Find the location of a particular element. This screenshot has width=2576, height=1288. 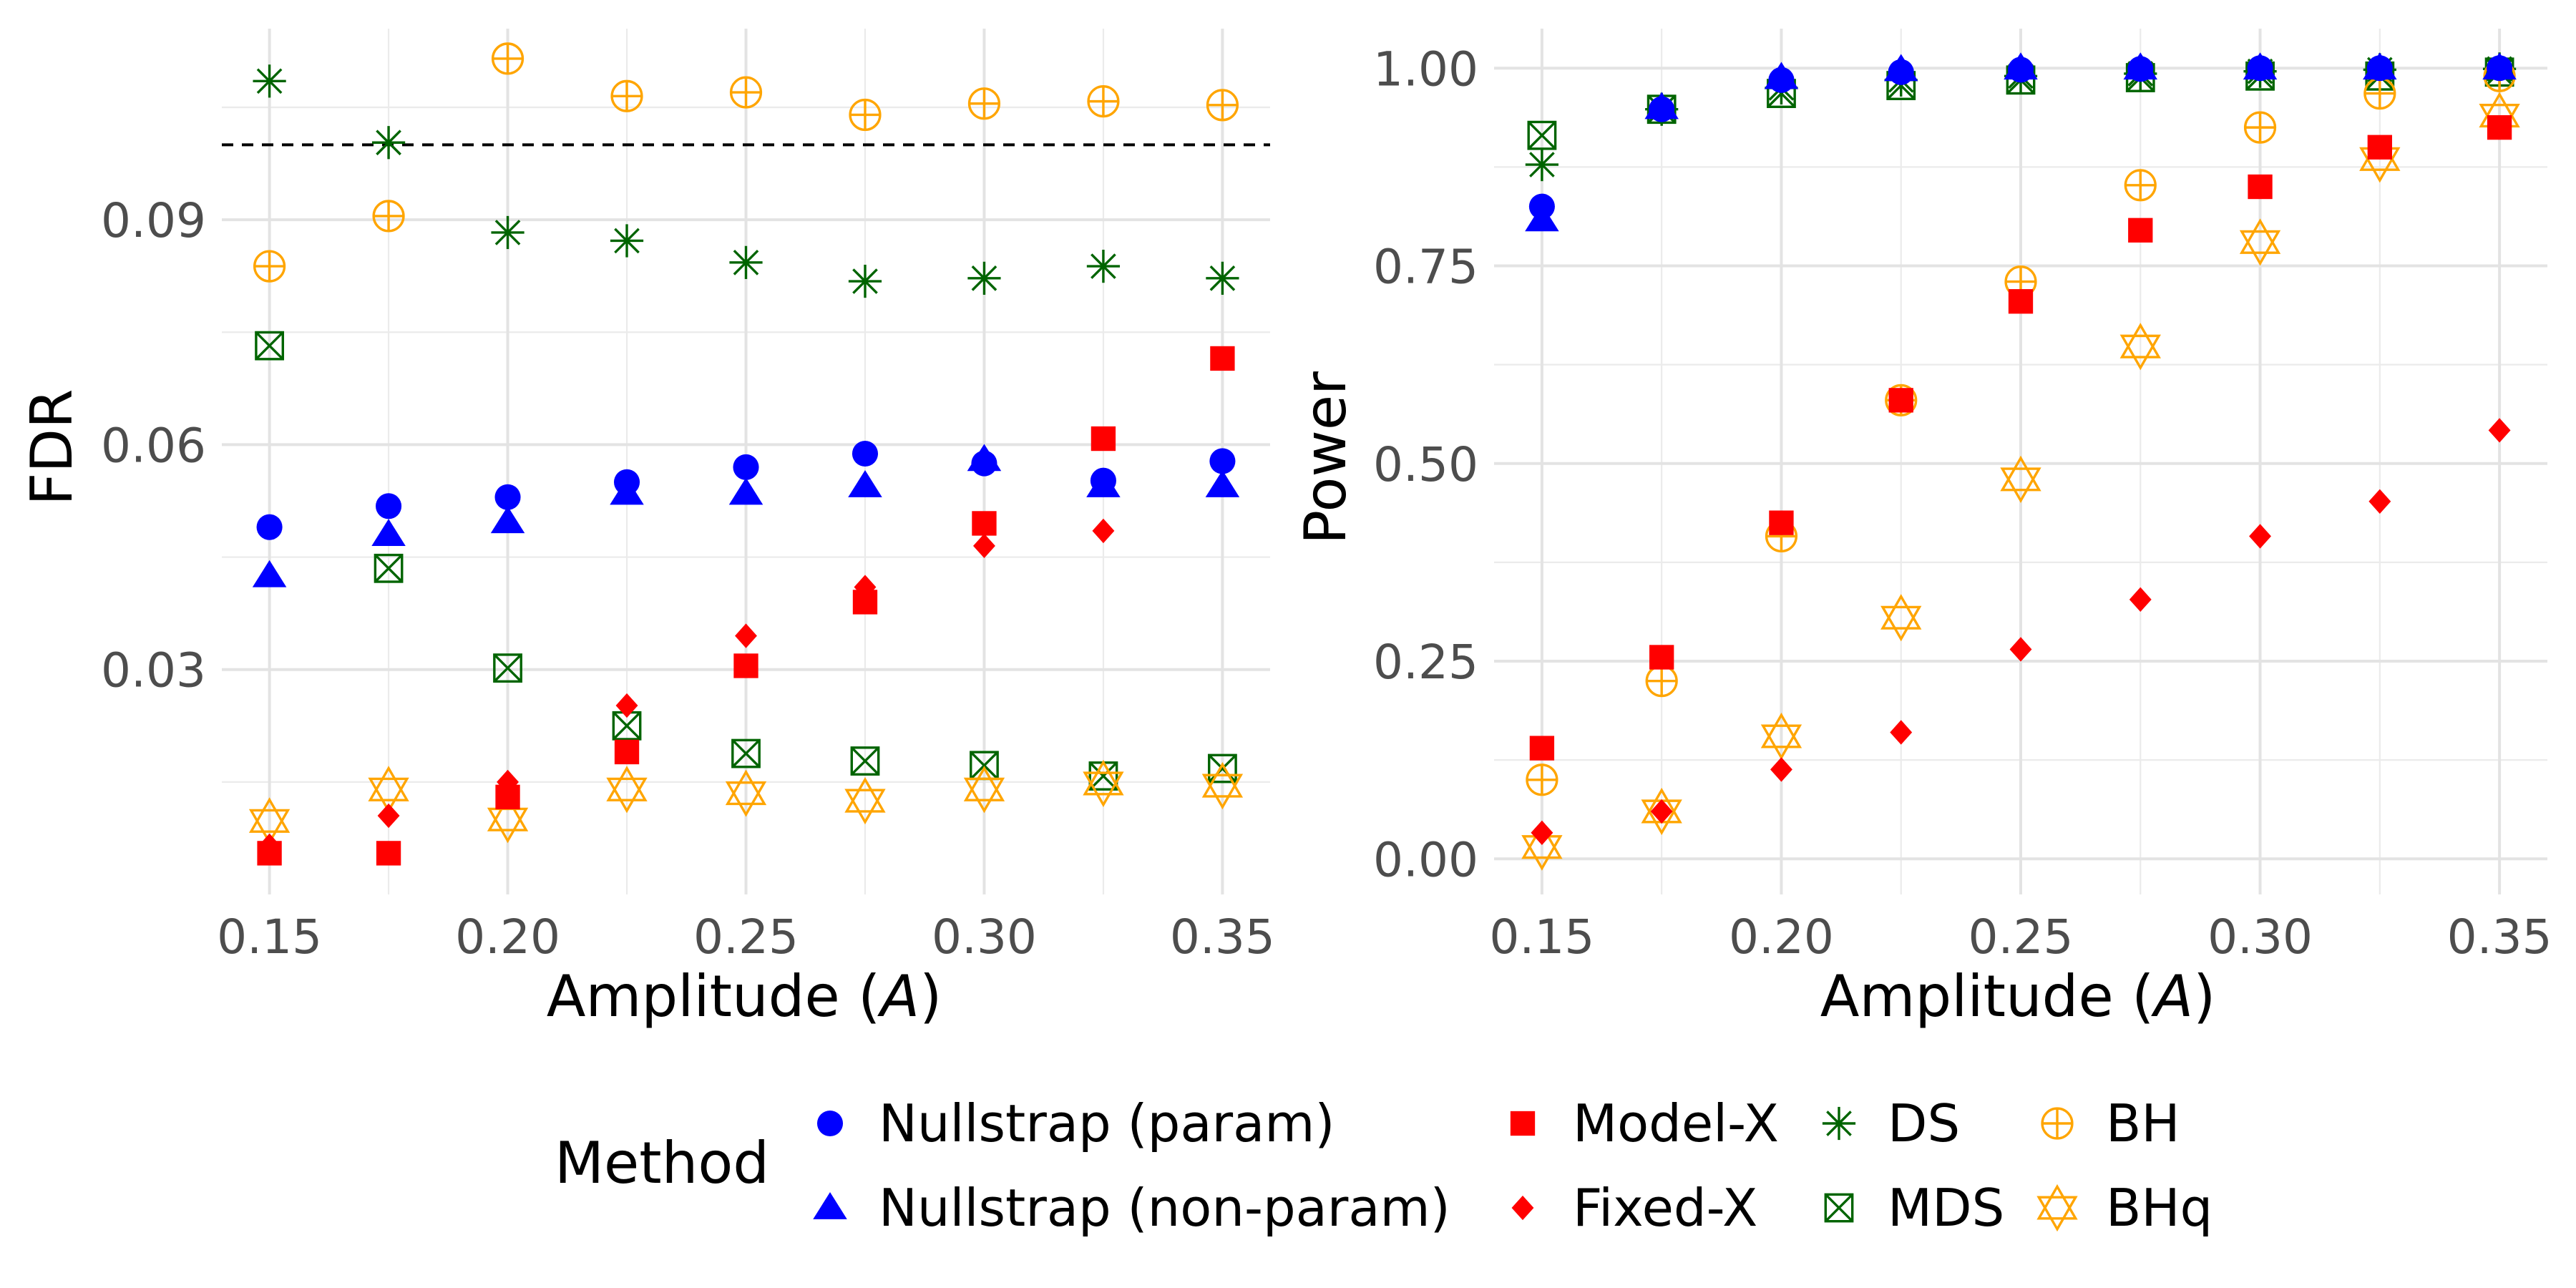

legend-nullstrap-non-param-label: Nullstrap (non-param) is located at coordinates (1164, 1208).